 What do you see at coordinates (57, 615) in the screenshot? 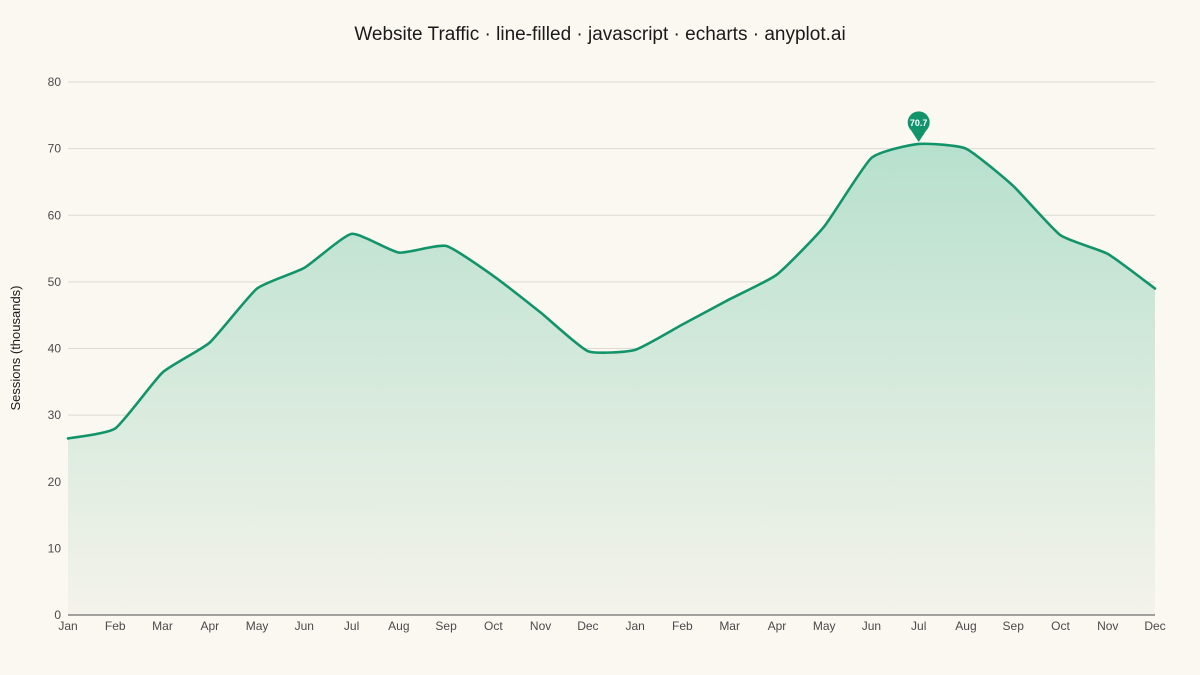
I see `y-tick-label: 0` at bounding box center [57, 615].